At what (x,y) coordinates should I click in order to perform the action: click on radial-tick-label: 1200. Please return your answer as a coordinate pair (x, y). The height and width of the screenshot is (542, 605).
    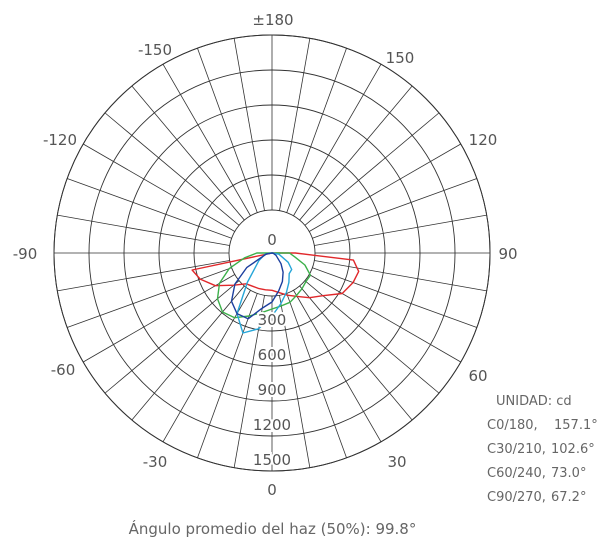
    Looking at the image, I should click on (272, 425).